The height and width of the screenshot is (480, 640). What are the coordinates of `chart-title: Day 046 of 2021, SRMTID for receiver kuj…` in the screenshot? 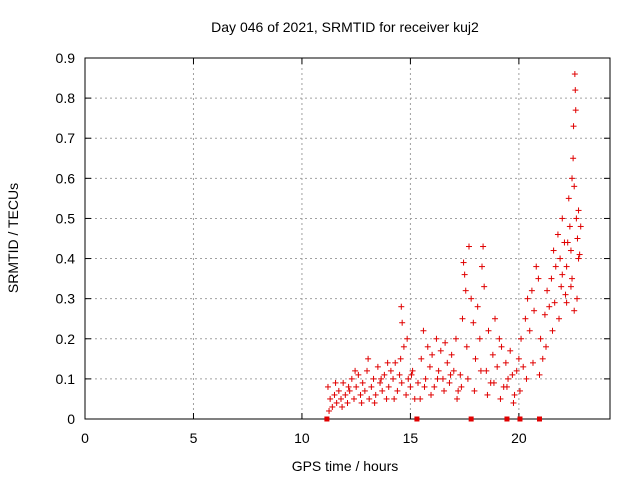 It's located at (345, 27).